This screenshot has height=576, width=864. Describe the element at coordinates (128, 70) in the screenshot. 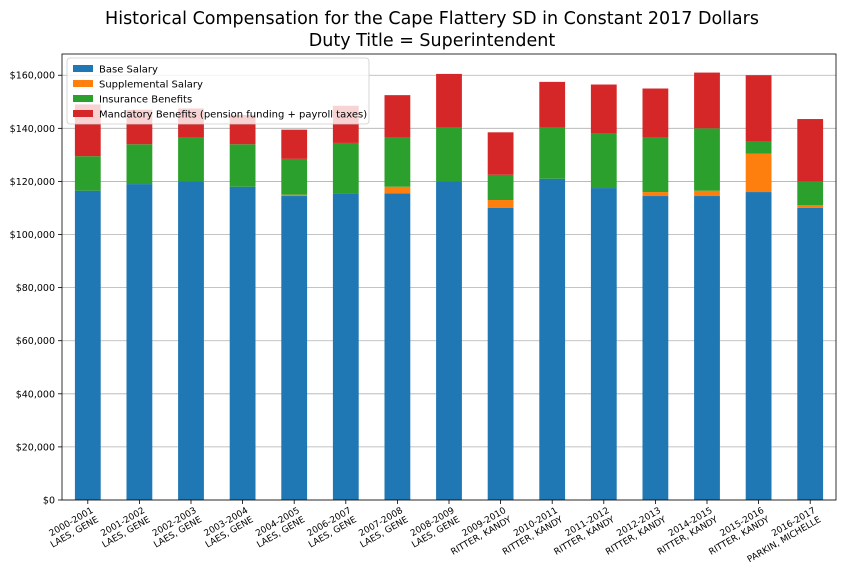

I see `legend-label: Base Salary` at that location.